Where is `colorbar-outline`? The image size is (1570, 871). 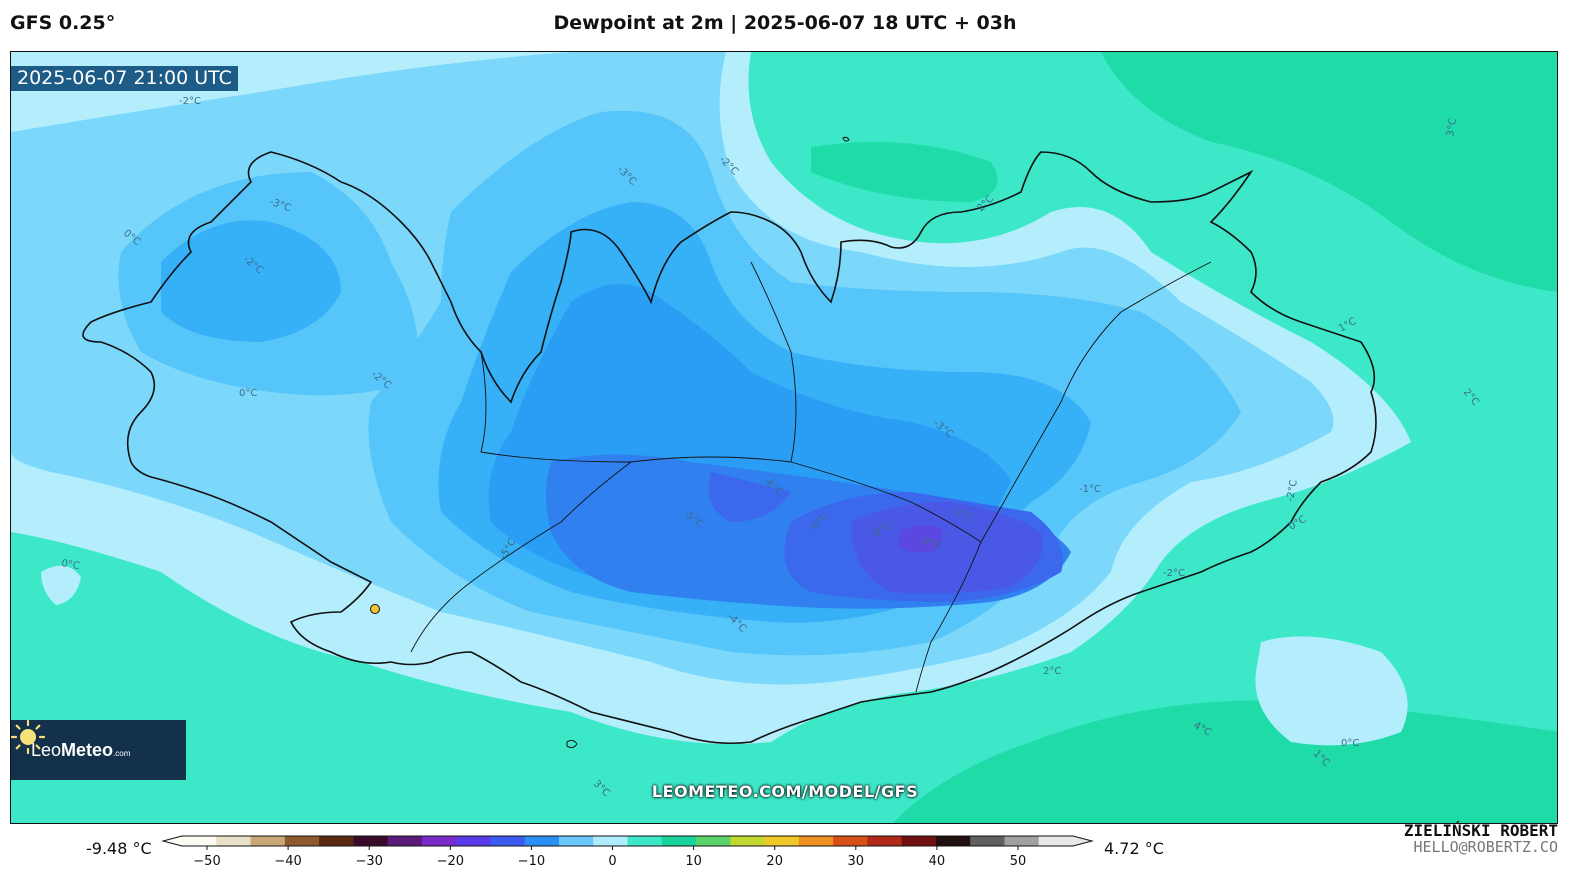 colorbar-outline is located at coordinates (627, 841).